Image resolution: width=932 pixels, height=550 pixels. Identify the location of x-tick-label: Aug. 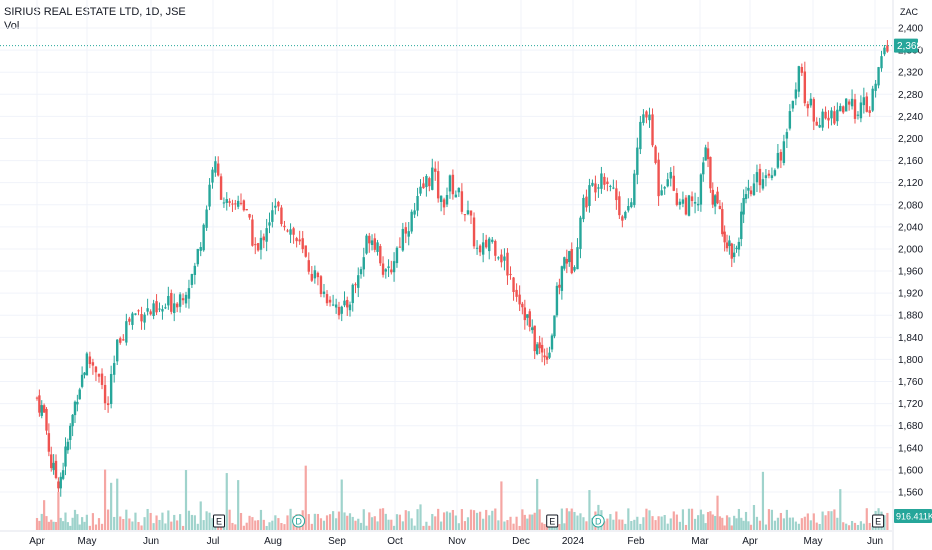
(273, 541).